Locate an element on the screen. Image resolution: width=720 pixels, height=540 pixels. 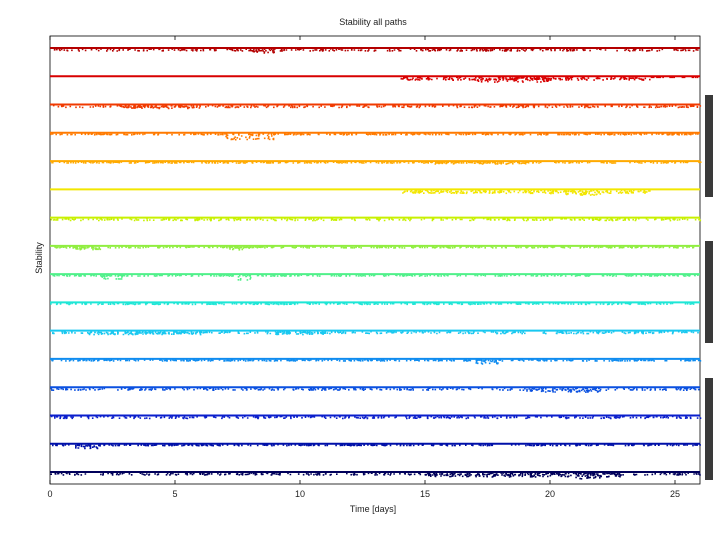
x-tick-label: 5 is located at coordinates (174, 494).